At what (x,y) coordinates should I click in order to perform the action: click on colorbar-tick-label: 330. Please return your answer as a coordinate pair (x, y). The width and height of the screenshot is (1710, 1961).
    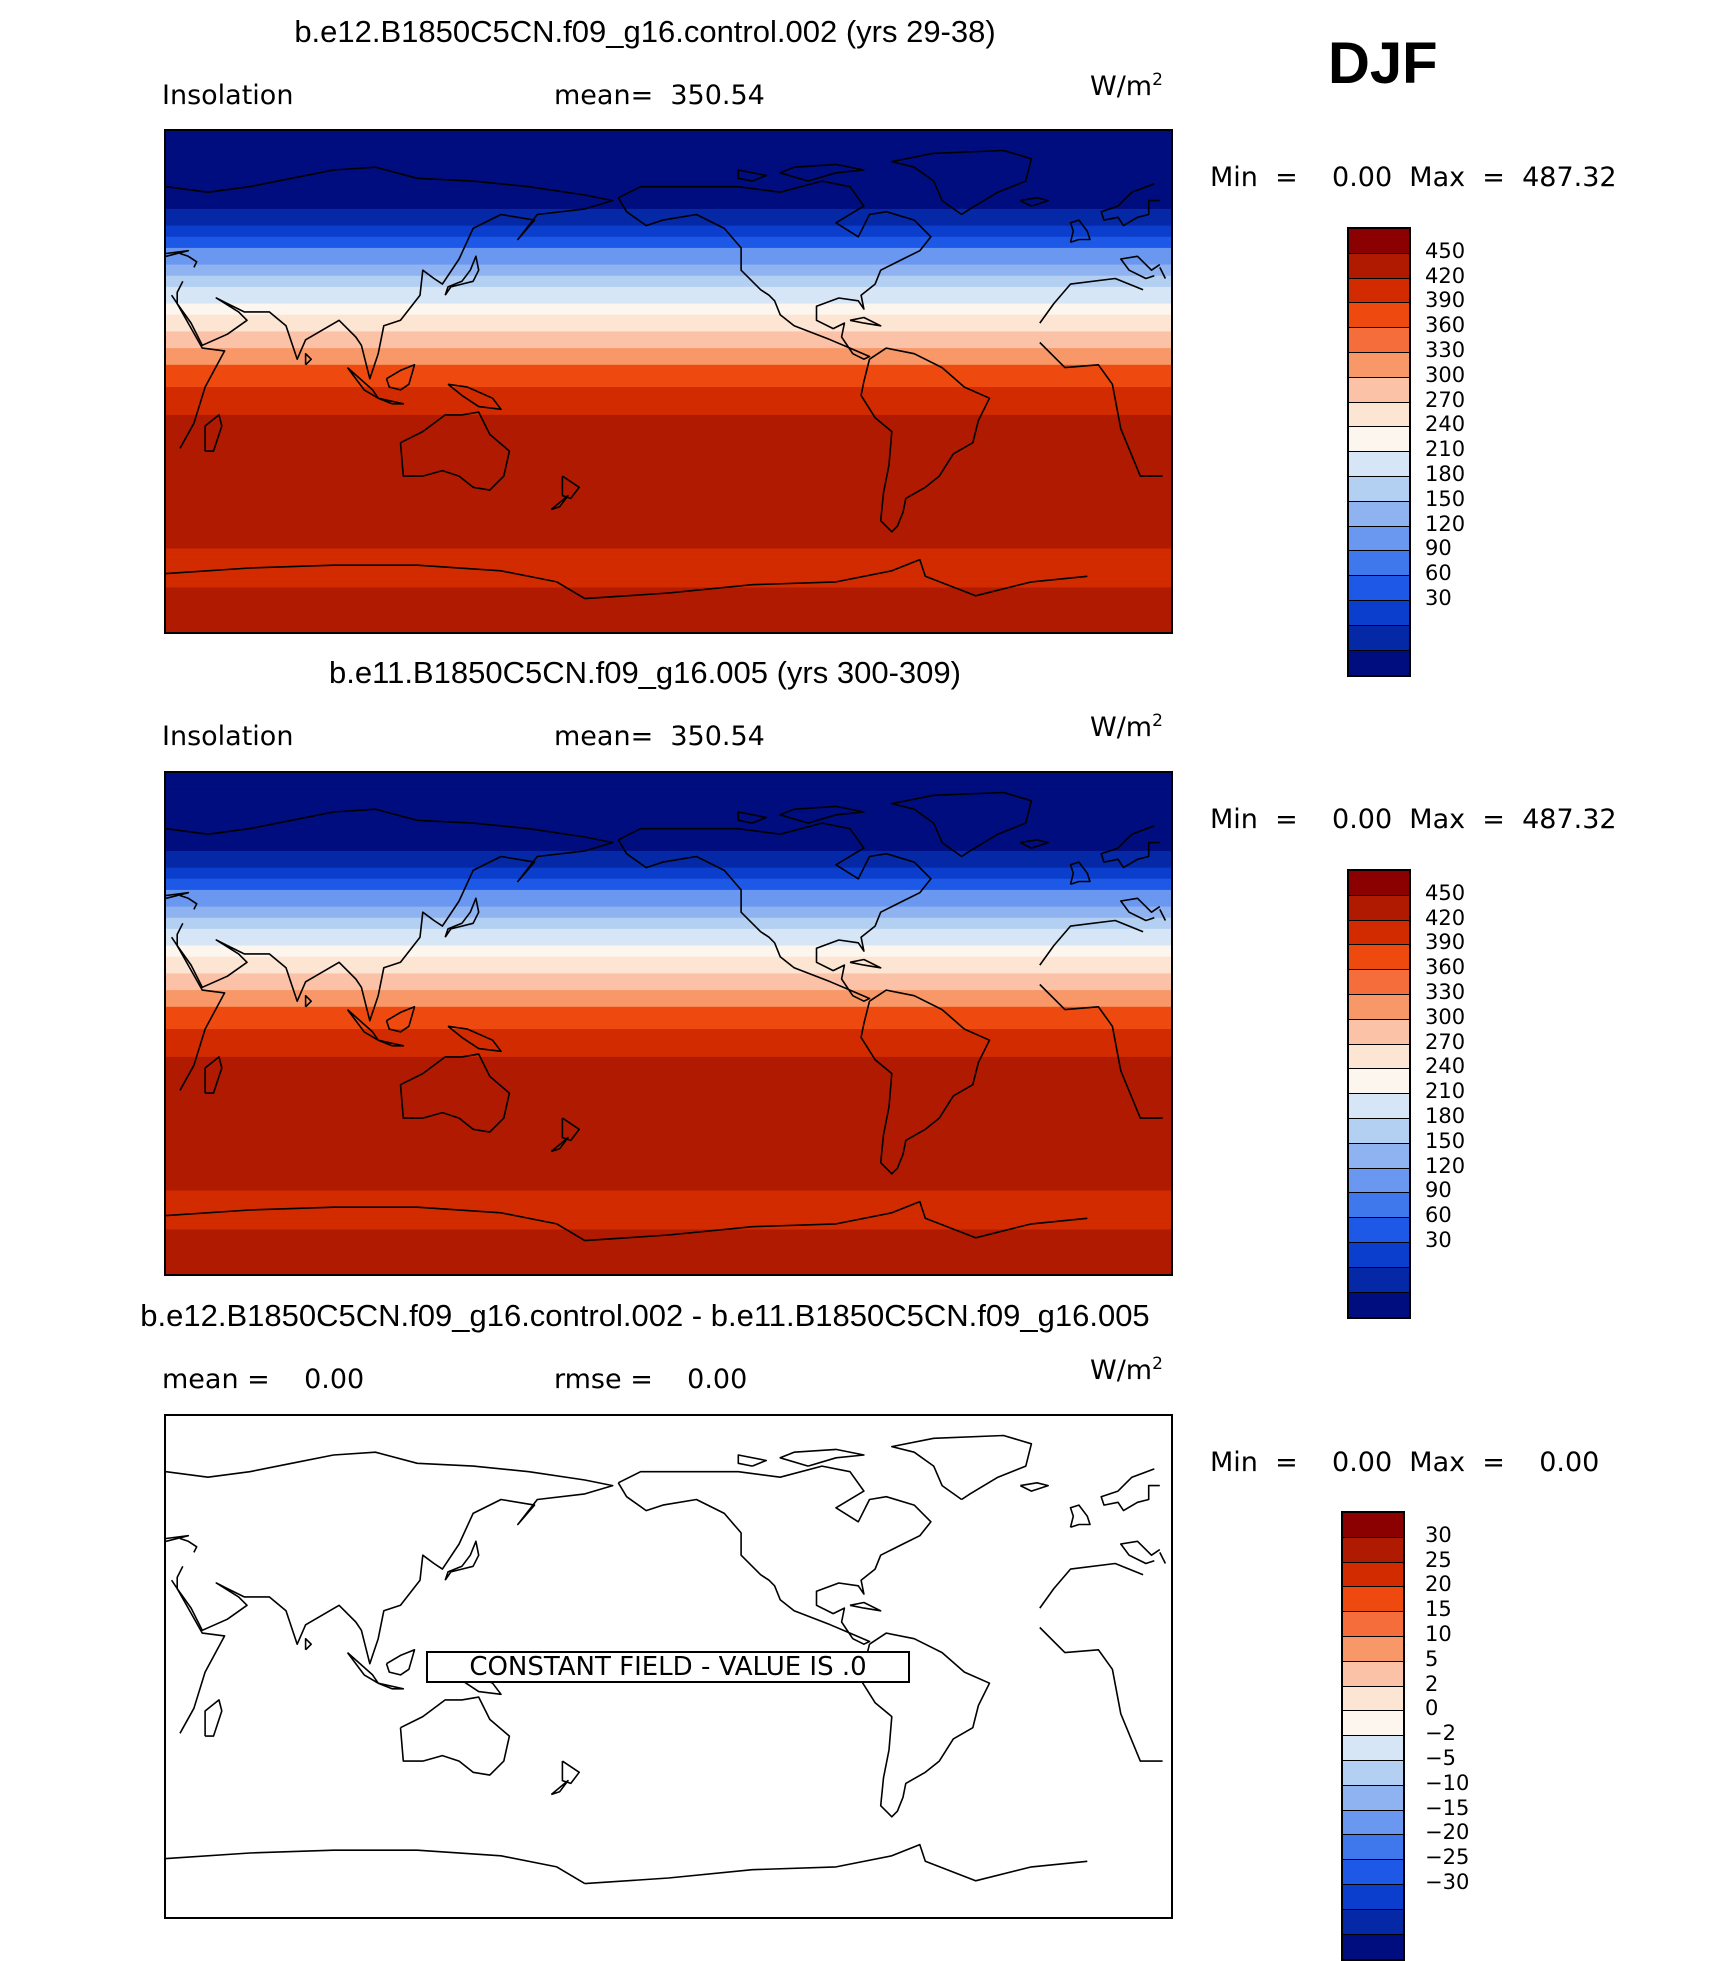
    Looking at the image, I should click on (1445, 350).